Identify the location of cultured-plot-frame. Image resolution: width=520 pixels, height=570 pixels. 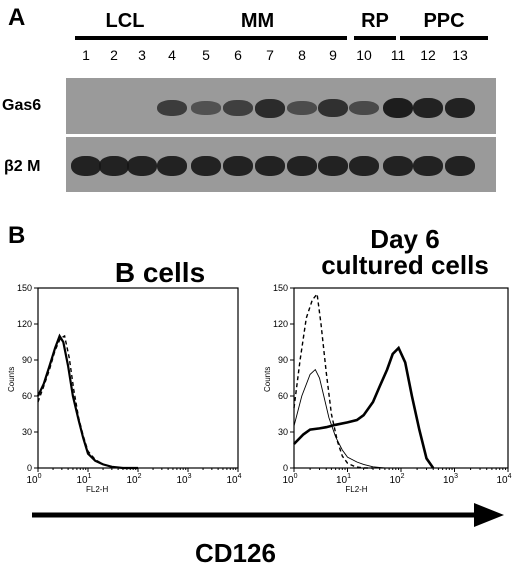
(401, 378).